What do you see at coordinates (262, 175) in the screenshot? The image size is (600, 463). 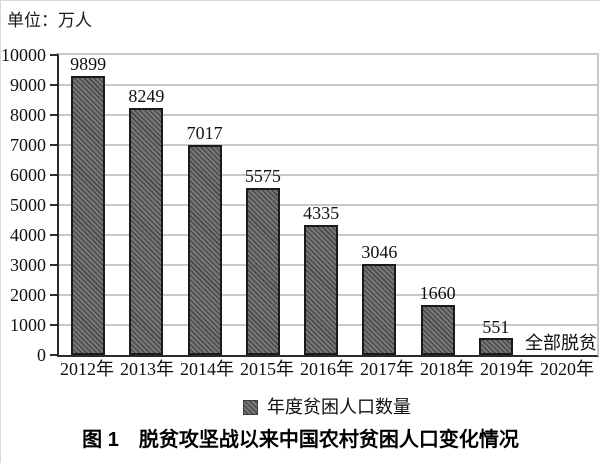 I see `bar-value-label: 5575` at bounding box center [262, 175].